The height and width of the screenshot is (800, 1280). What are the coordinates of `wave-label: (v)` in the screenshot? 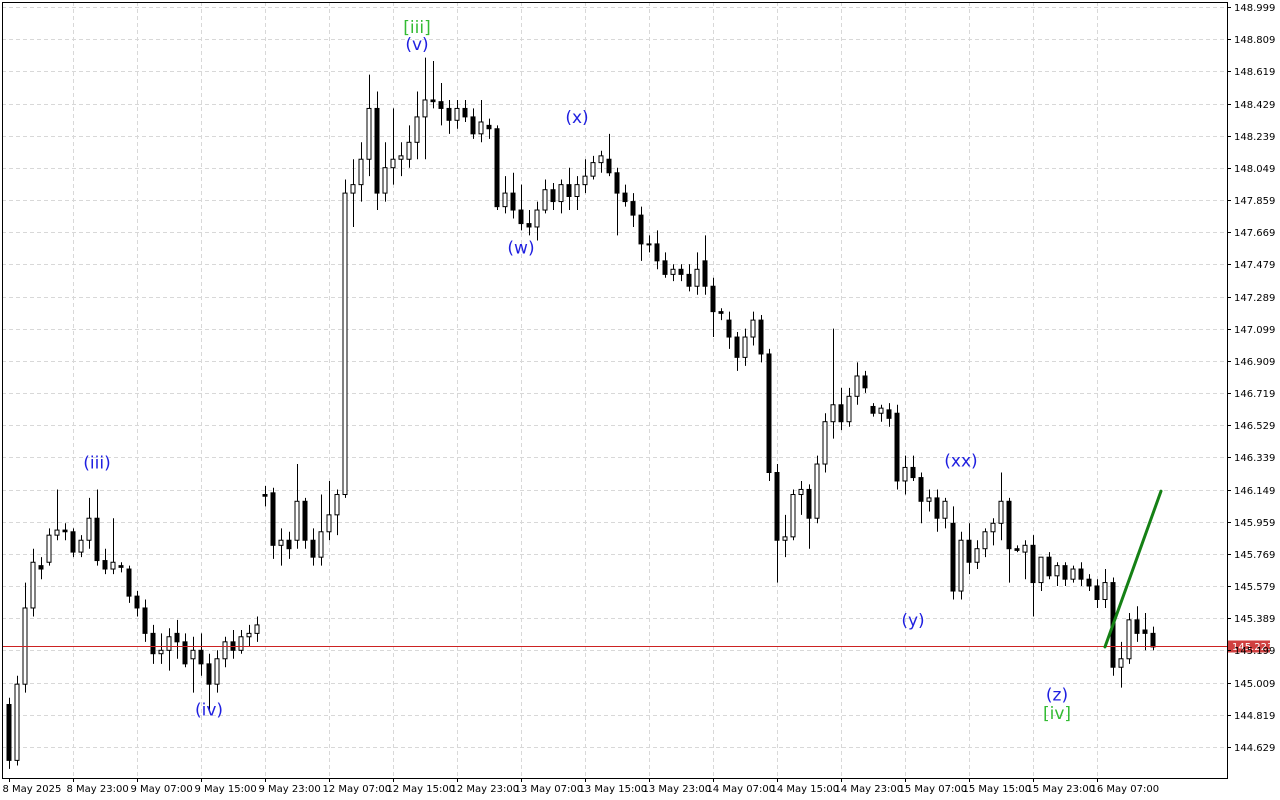 It's located at (416, 45).